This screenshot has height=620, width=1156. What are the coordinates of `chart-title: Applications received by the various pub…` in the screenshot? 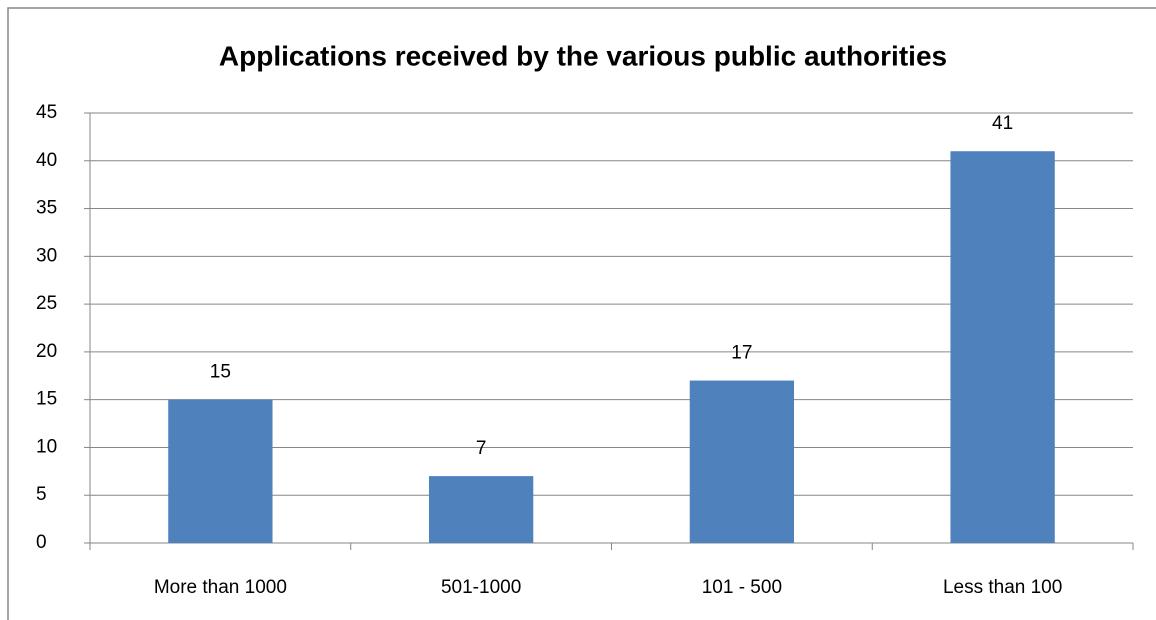 It's located at (583, 55).